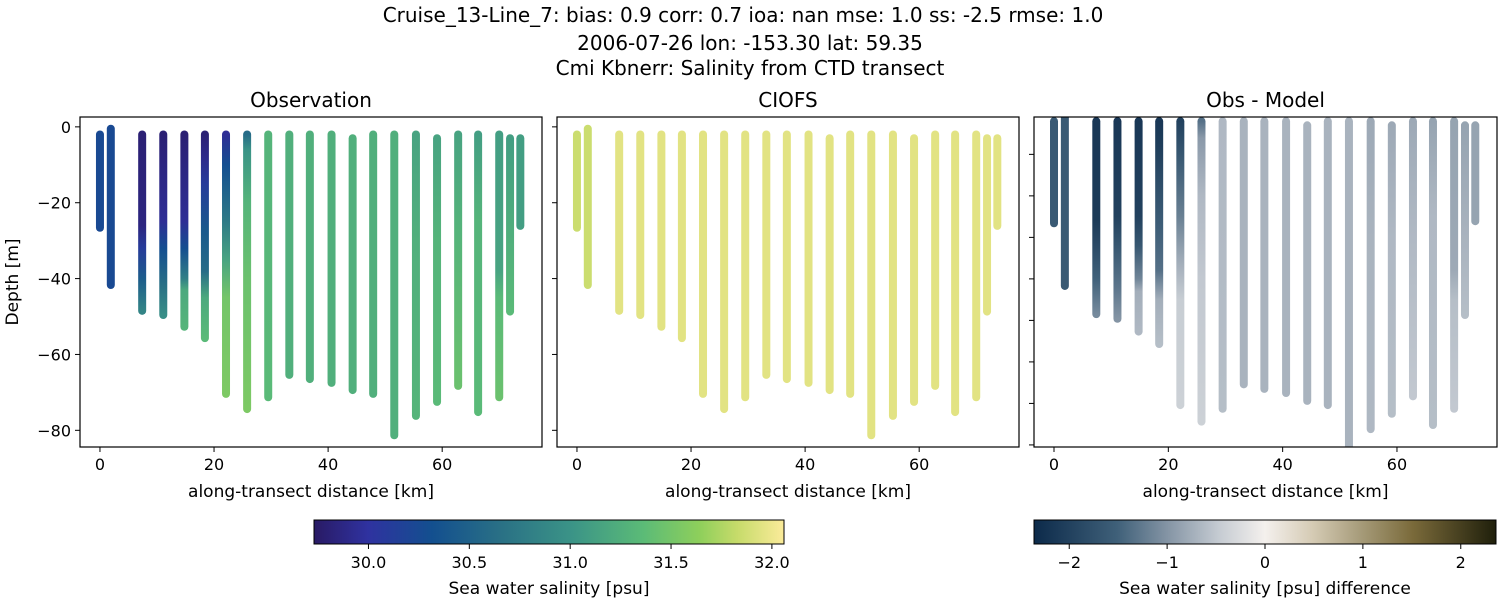 The image size is (1500, 604). I want to click on panel-title: Obs - Model, so click(1265, 100).